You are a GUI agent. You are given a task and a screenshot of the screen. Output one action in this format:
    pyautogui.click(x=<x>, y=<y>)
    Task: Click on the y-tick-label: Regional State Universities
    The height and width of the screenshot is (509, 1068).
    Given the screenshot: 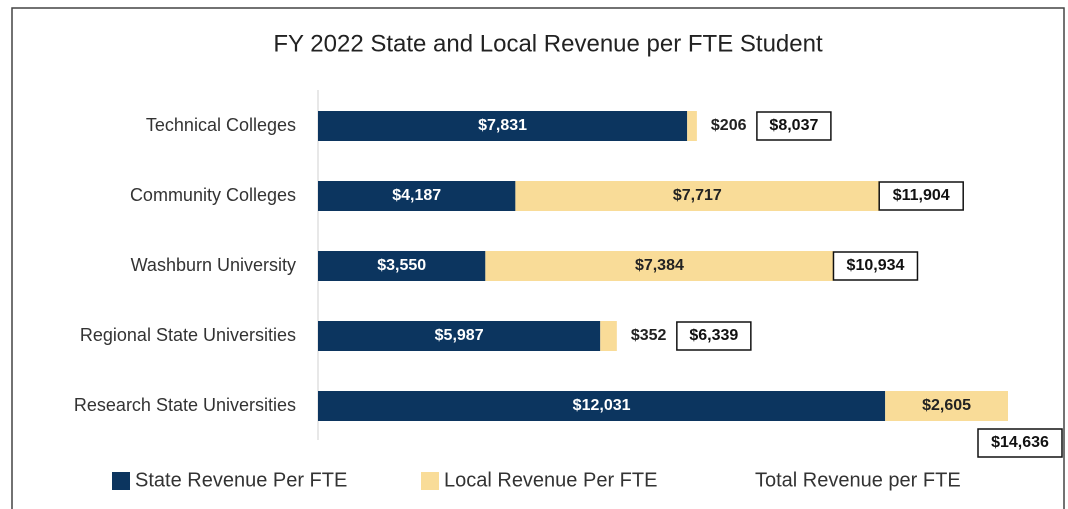 What is the action you would take?
    pyautogui.click(x=188, y=335)
    